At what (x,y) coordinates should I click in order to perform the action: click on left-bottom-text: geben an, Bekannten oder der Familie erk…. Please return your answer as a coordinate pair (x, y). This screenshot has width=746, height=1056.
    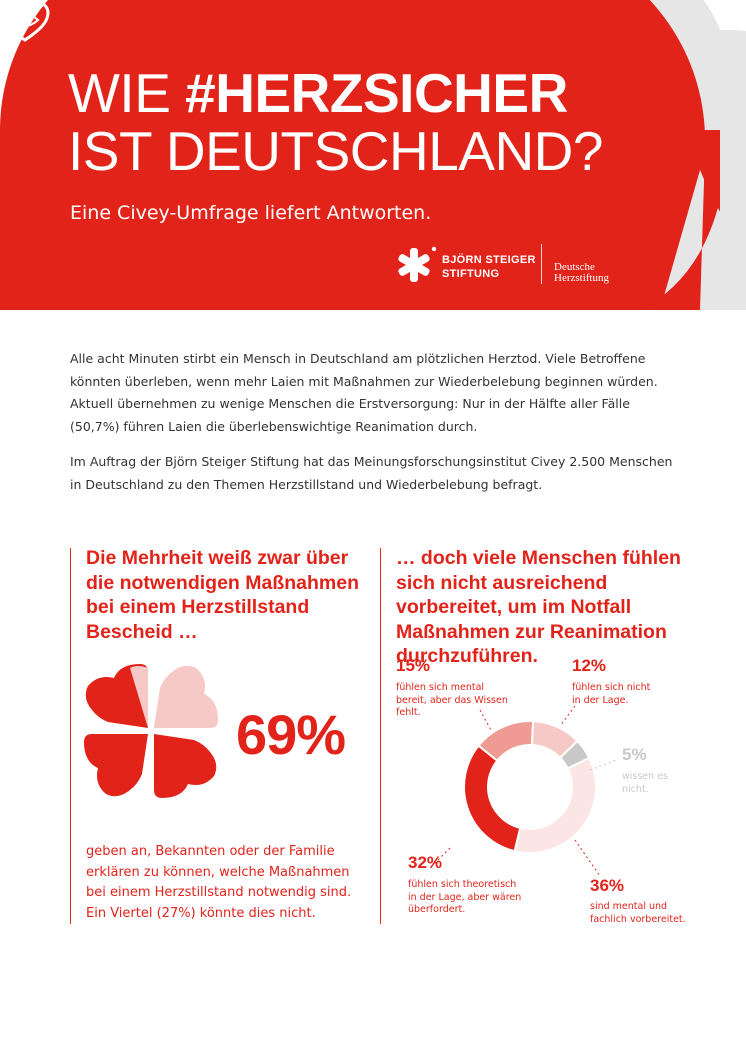
    Looking at the image, I should click on (219, 882).